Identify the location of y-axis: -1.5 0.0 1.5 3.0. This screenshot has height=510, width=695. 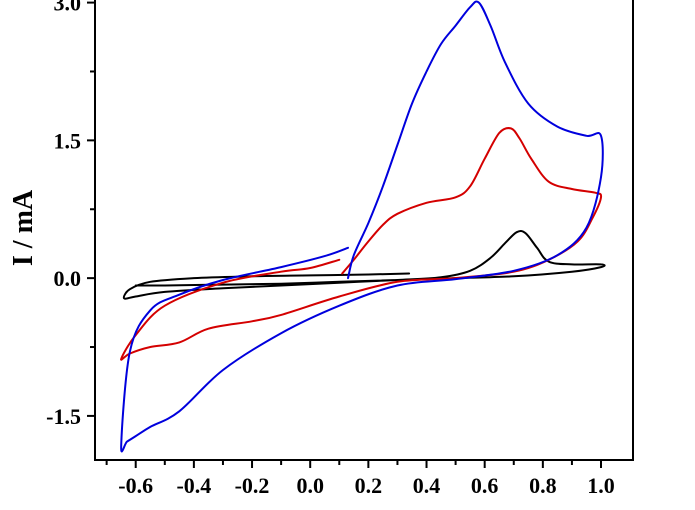
(70, 214).